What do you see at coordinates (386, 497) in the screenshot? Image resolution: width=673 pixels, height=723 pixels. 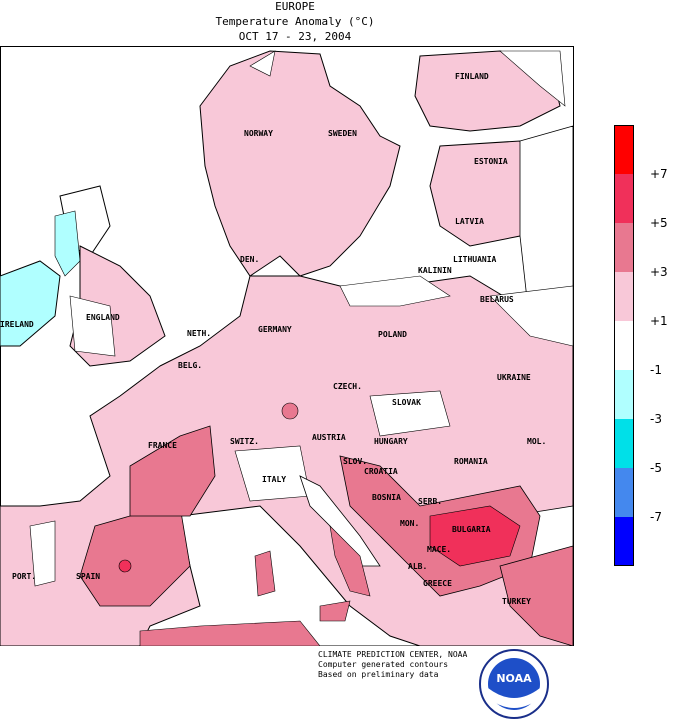 I see `label-bosnia: BOSNIA` at bounding box center [386, 497].